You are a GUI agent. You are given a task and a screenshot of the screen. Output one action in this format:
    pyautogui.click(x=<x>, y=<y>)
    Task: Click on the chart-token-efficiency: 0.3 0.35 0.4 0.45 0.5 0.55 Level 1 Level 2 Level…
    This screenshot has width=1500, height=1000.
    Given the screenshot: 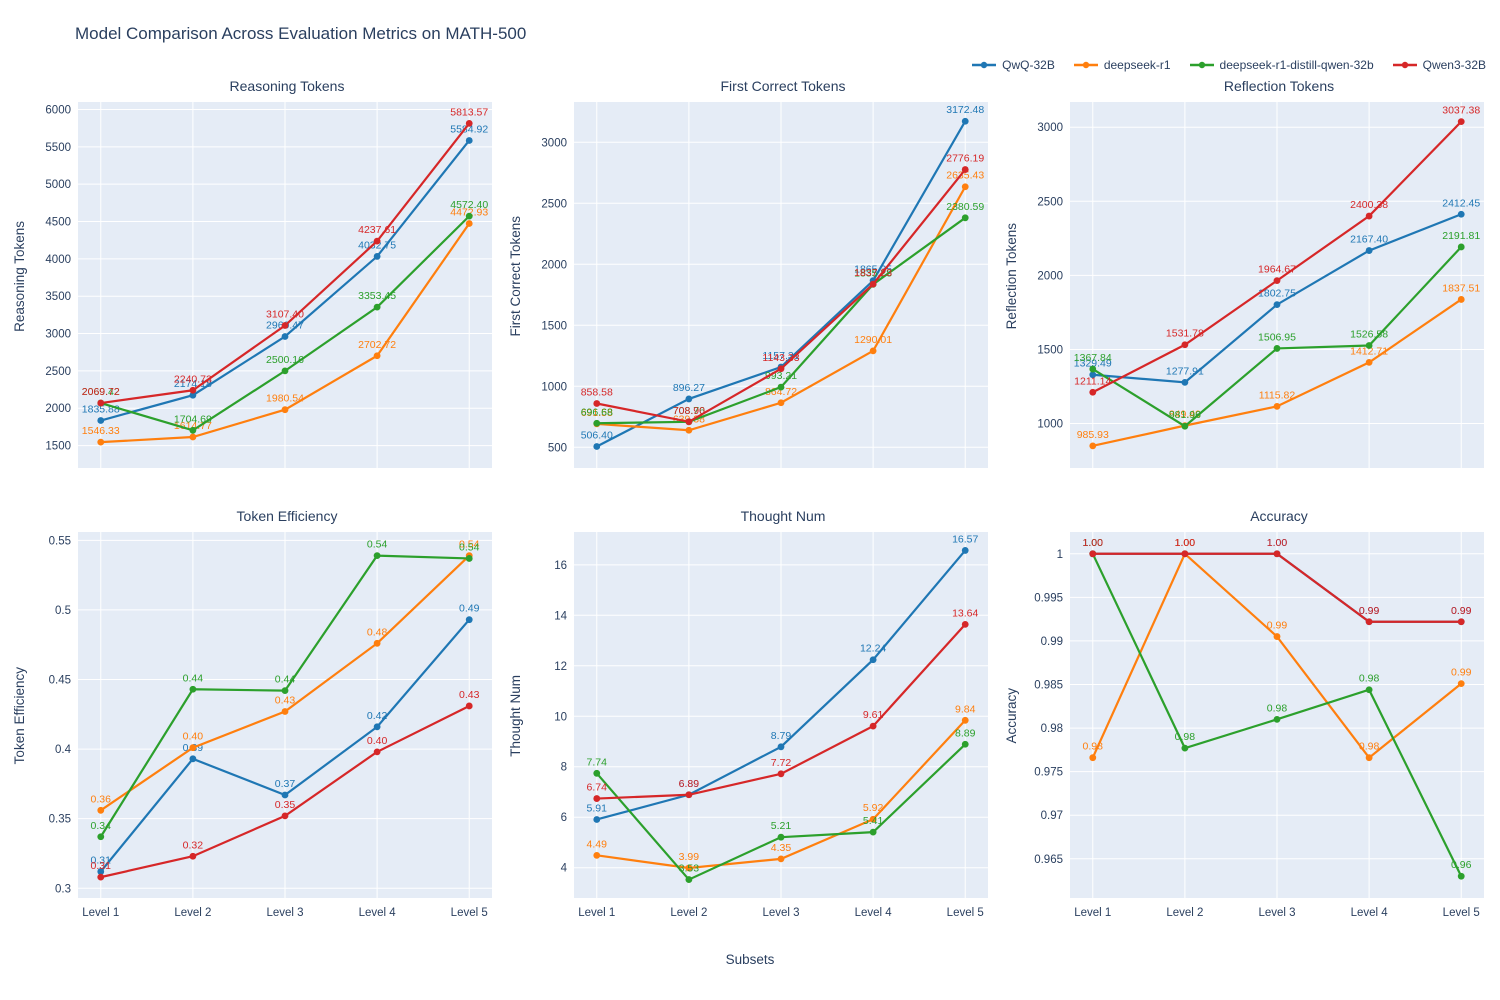 What is the action you would take?
    pyautogui.click(x=265, y=725)
    